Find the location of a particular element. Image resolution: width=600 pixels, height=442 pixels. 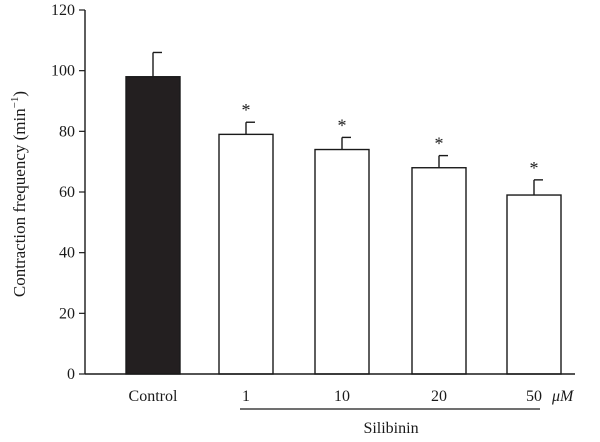

y-axis-label-close: ) is located at coordinates (19, 94).